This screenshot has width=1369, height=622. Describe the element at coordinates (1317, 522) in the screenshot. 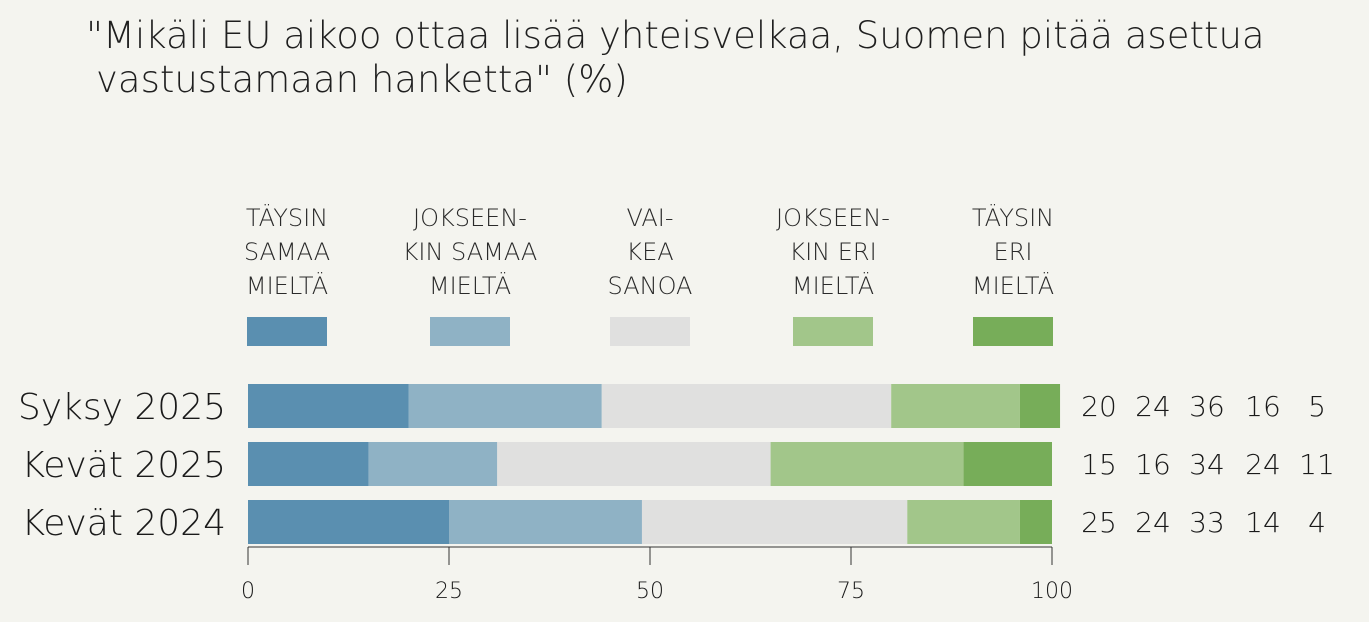

I see `value-label-r3-s5: 4` at that location.